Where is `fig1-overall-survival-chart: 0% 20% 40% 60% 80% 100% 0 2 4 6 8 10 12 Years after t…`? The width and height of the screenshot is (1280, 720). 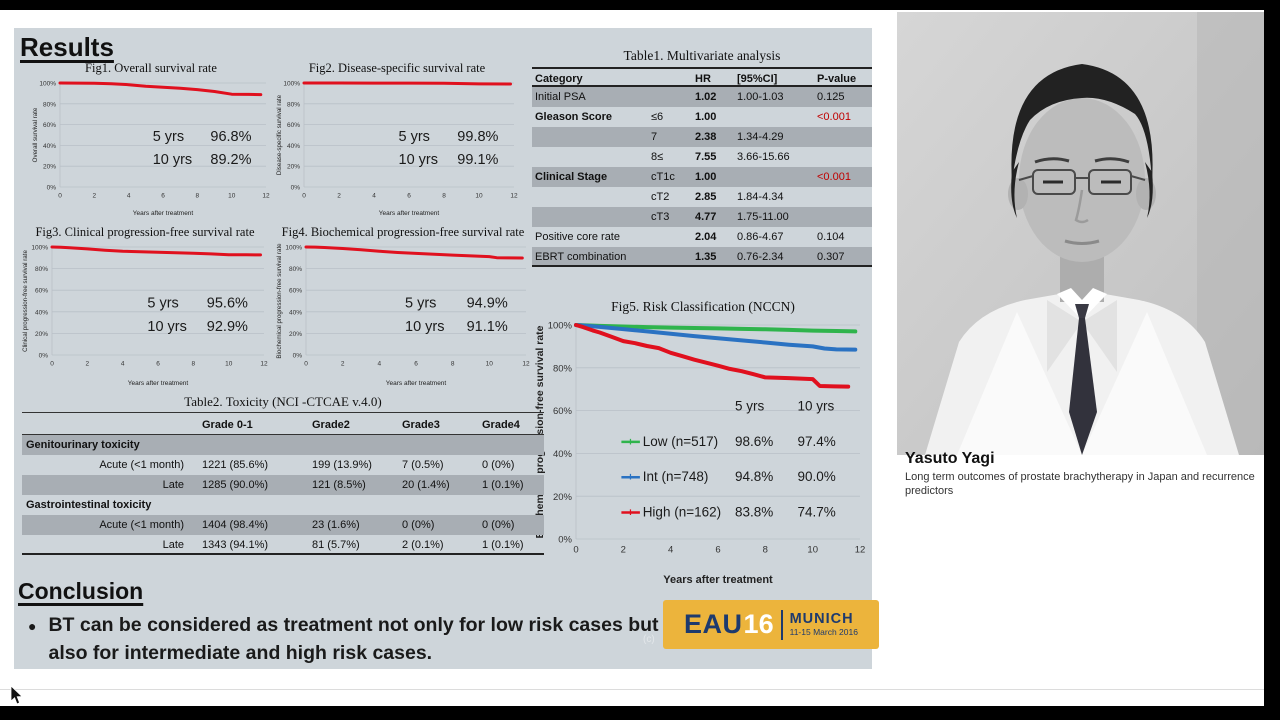
fig1-overall-survival-chart: 0% 20% 40% 60% 80% 100% 0 2 4 6 8 10 12 Years after t… is located at coordinates (151, 149).